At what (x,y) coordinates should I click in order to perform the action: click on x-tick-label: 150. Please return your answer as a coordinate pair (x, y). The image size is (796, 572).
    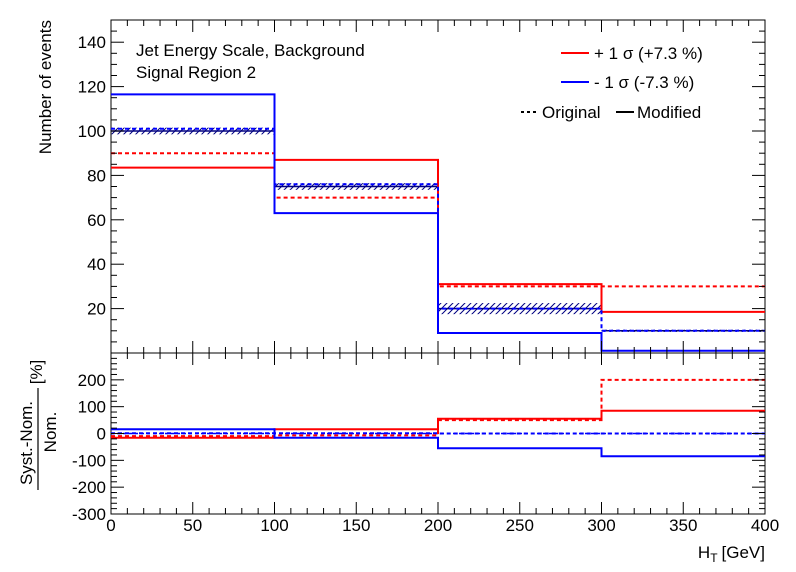
    Looking at the image, I should click on (356, 525).